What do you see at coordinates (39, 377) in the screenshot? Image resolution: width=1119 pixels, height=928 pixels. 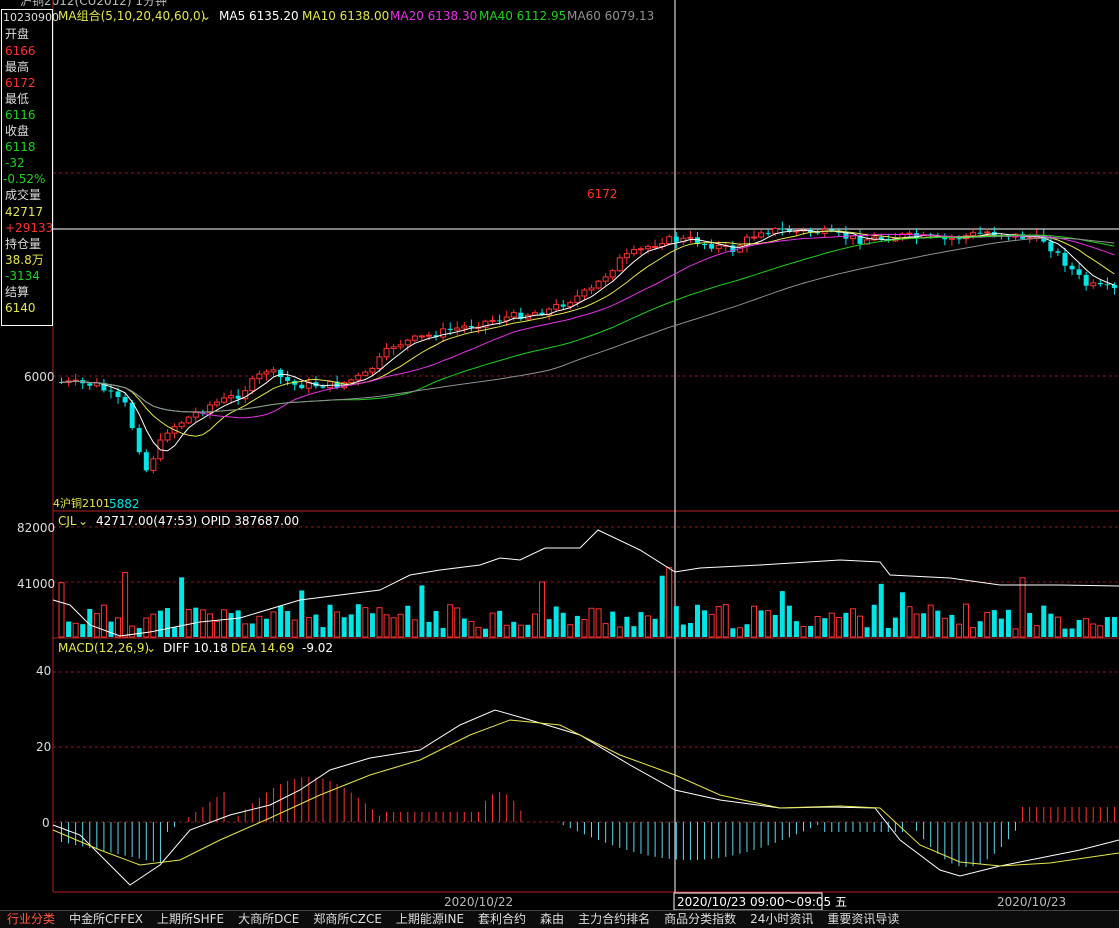 I see `price-axis-label: 6000` at bounding box center [39, 377].